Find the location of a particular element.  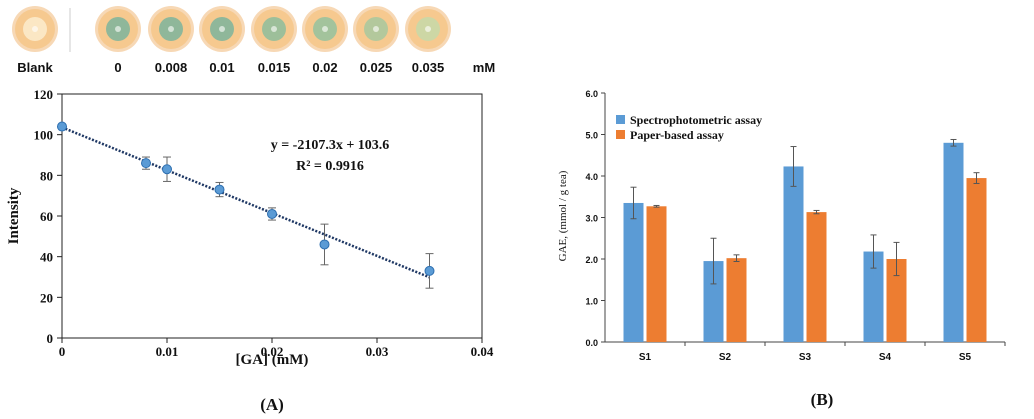

panel-a-equation: y = -2107.3x + 103.6 is located at coordinates (330, 145).